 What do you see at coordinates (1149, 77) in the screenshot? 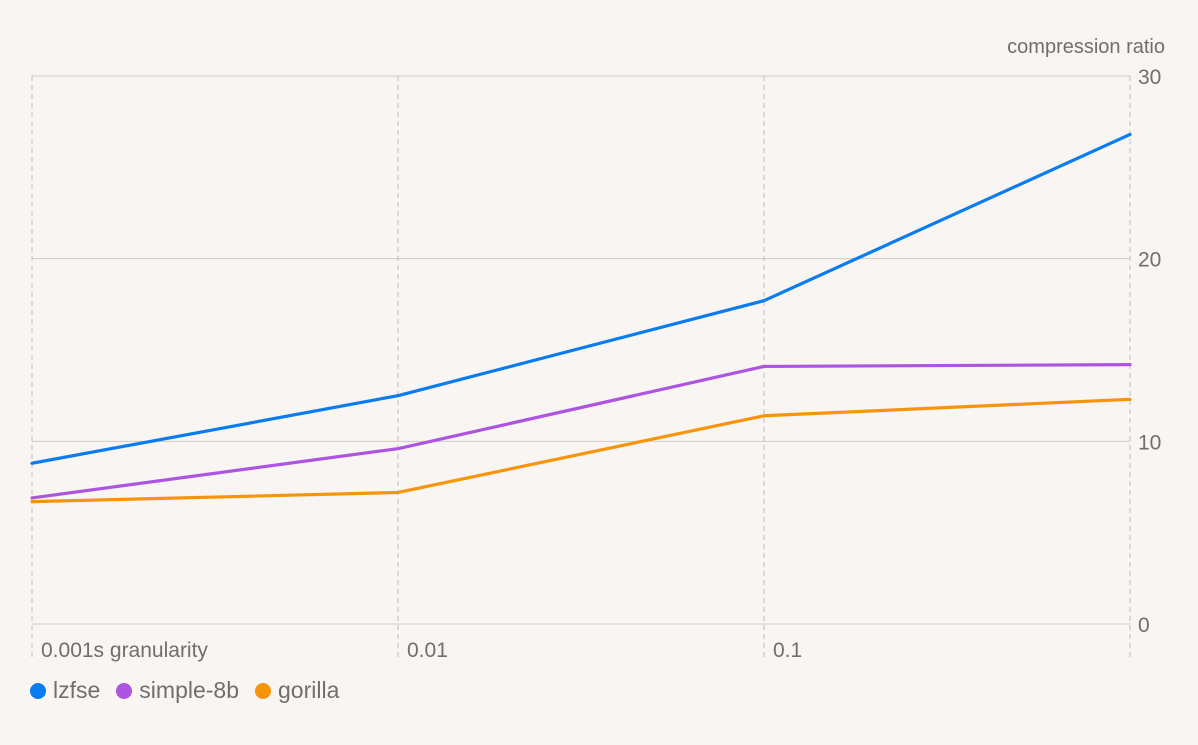
I see `y-tick-label: 30` at bounding box center [1149, 77].